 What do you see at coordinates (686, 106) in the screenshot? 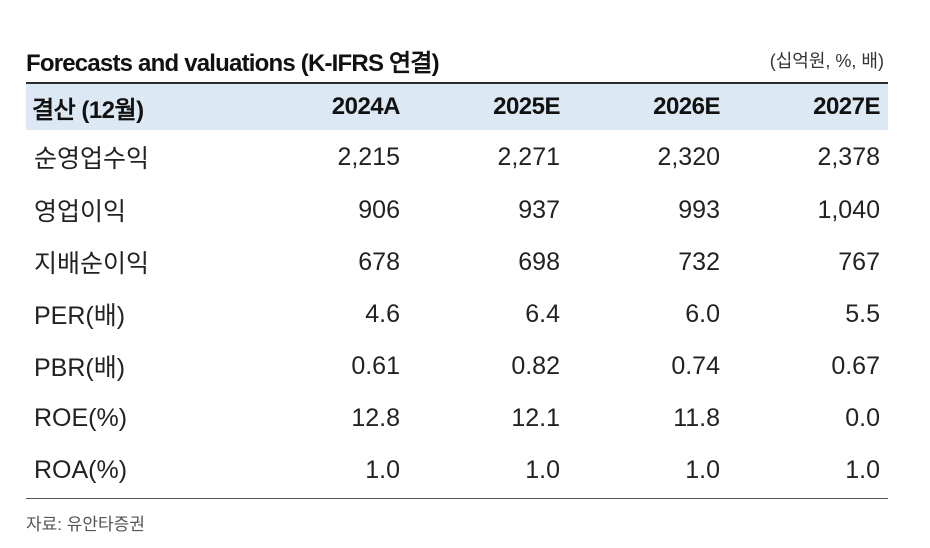
I see `header-year: 2026E` at bounding box center [686, 106].